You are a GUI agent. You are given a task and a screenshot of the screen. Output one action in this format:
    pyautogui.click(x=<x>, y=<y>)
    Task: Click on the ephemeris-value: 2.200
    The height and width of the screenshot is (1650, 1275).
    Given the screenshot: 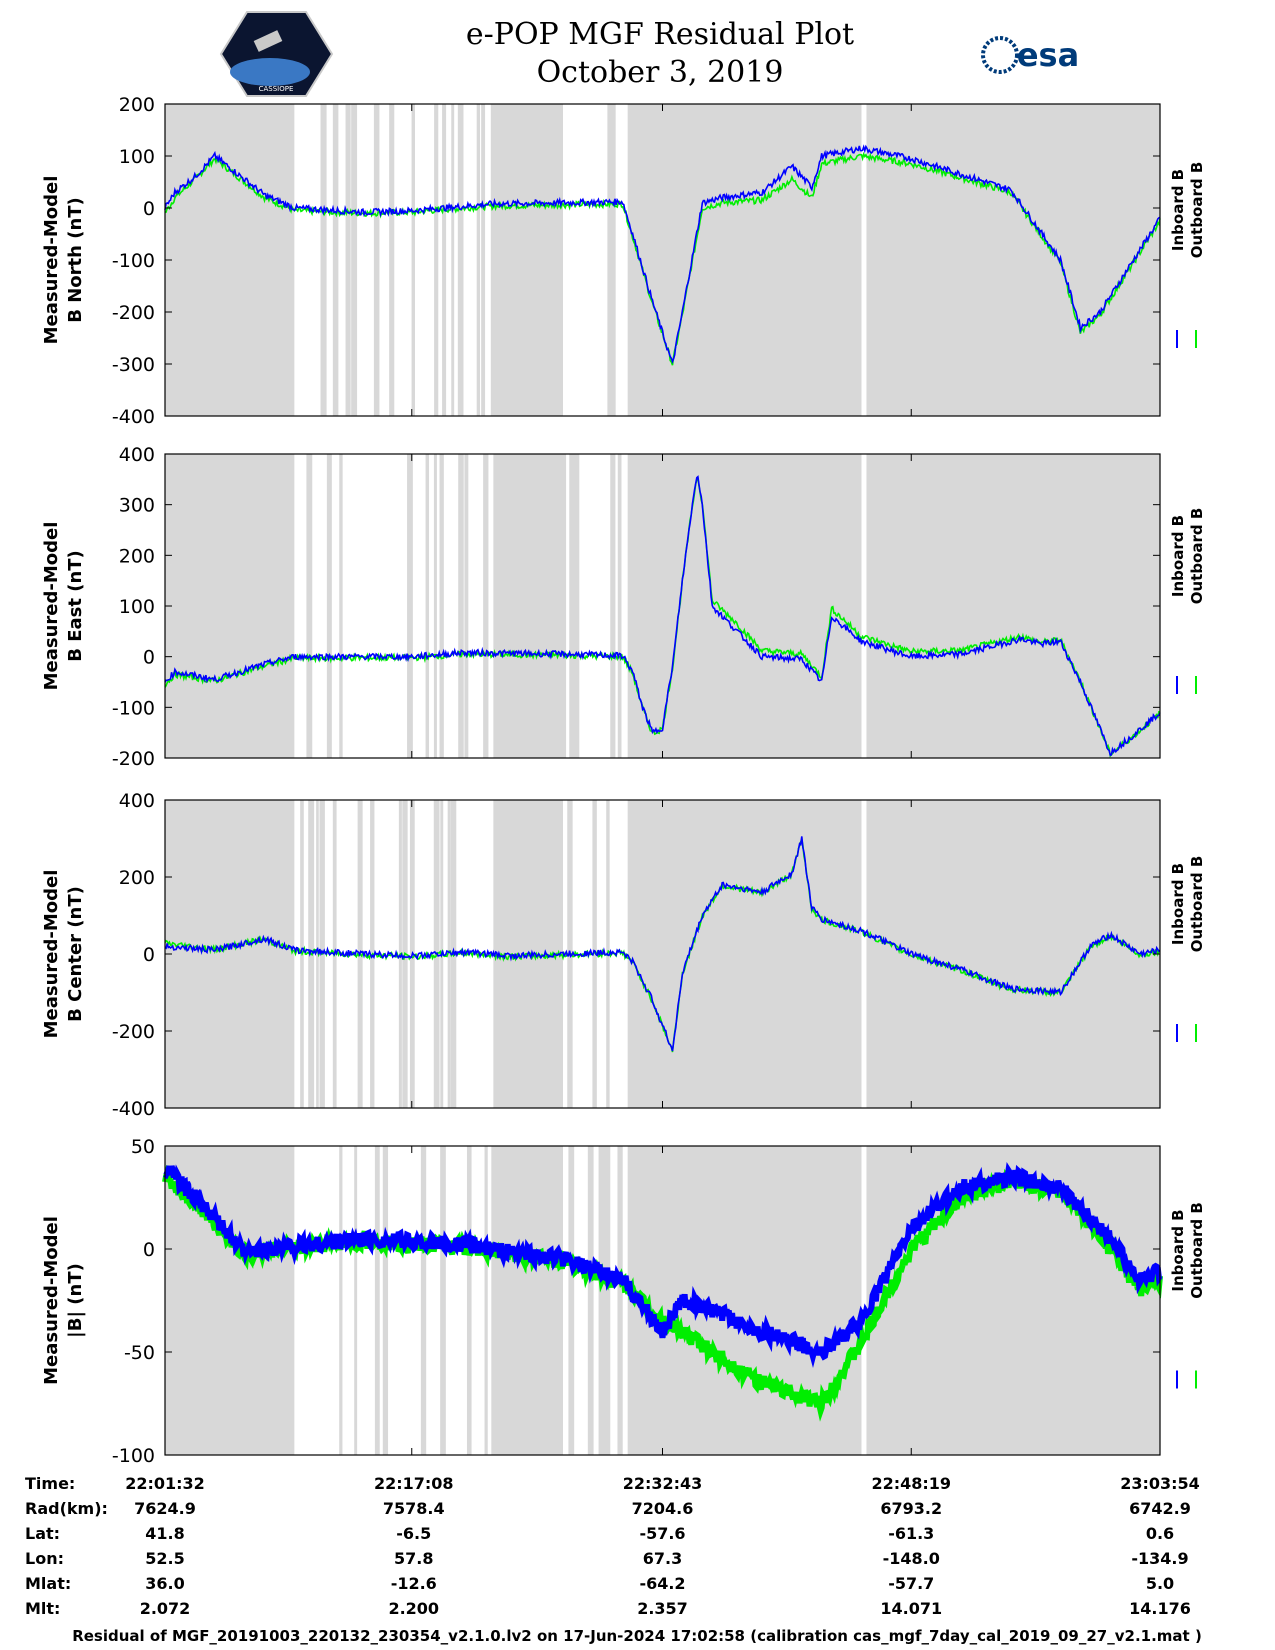 What is the action you would take?
    pyautogui.click(x=413, y=1608)
    